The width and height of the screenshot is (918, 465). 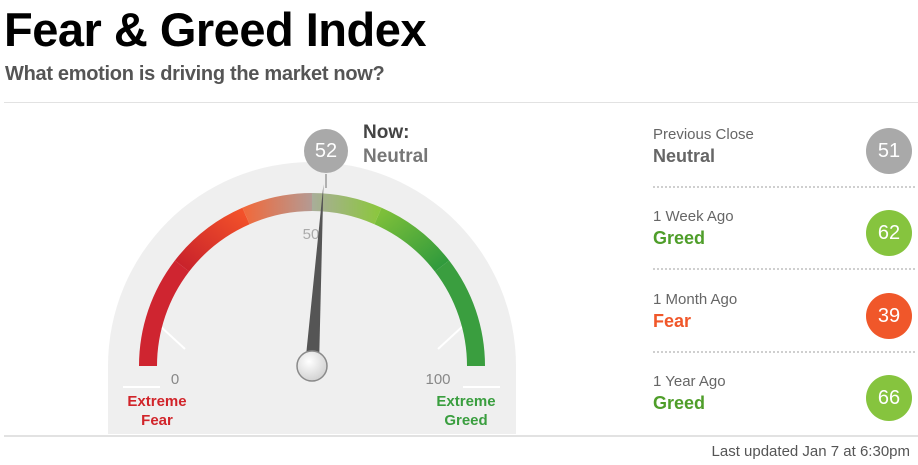 What do you see at coordinates (195, 74) in the screenshot?
I see `page-subtitle: What emotion is driving the market now?` at bounding box center [195, 74].